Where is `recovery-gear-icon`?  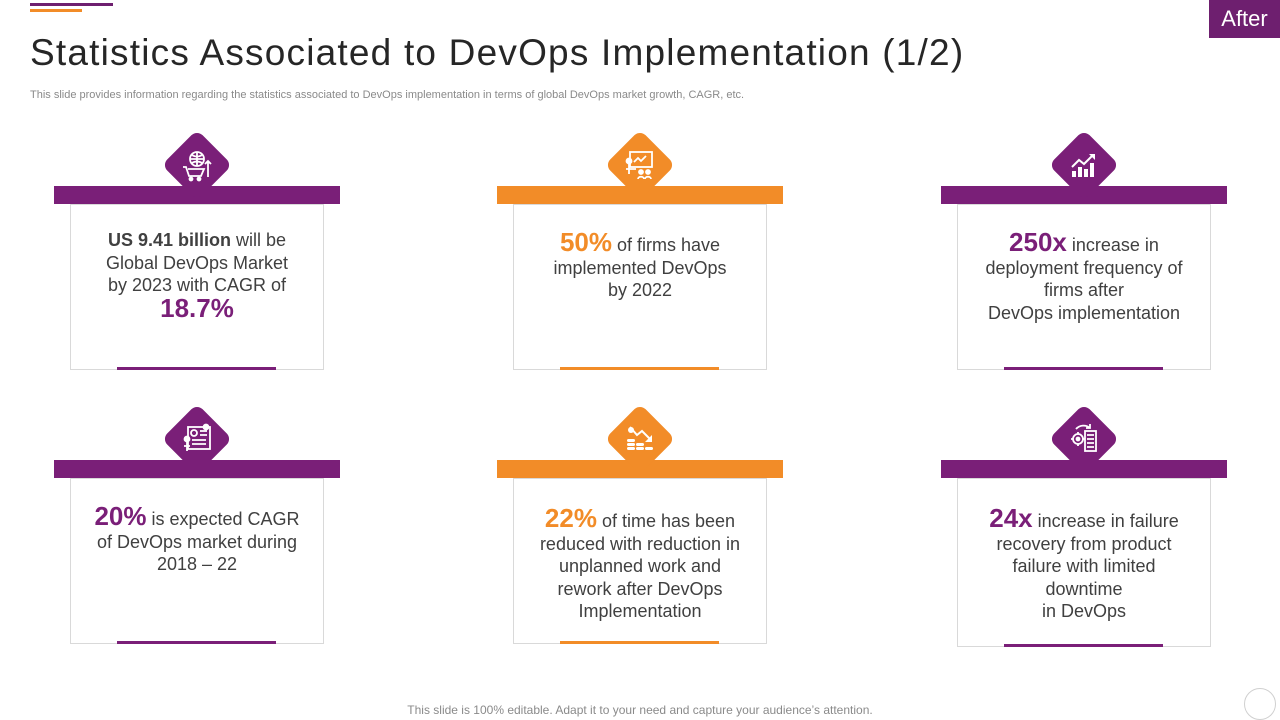 recovery-gear-icon is located at coordinates (1084, 438).